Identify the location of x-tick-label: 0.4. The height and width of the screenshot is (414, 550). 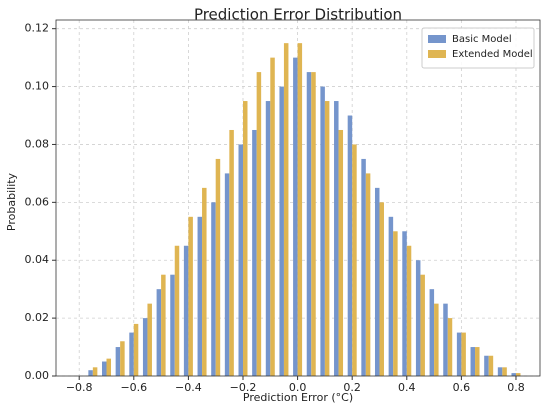
(407, 387).